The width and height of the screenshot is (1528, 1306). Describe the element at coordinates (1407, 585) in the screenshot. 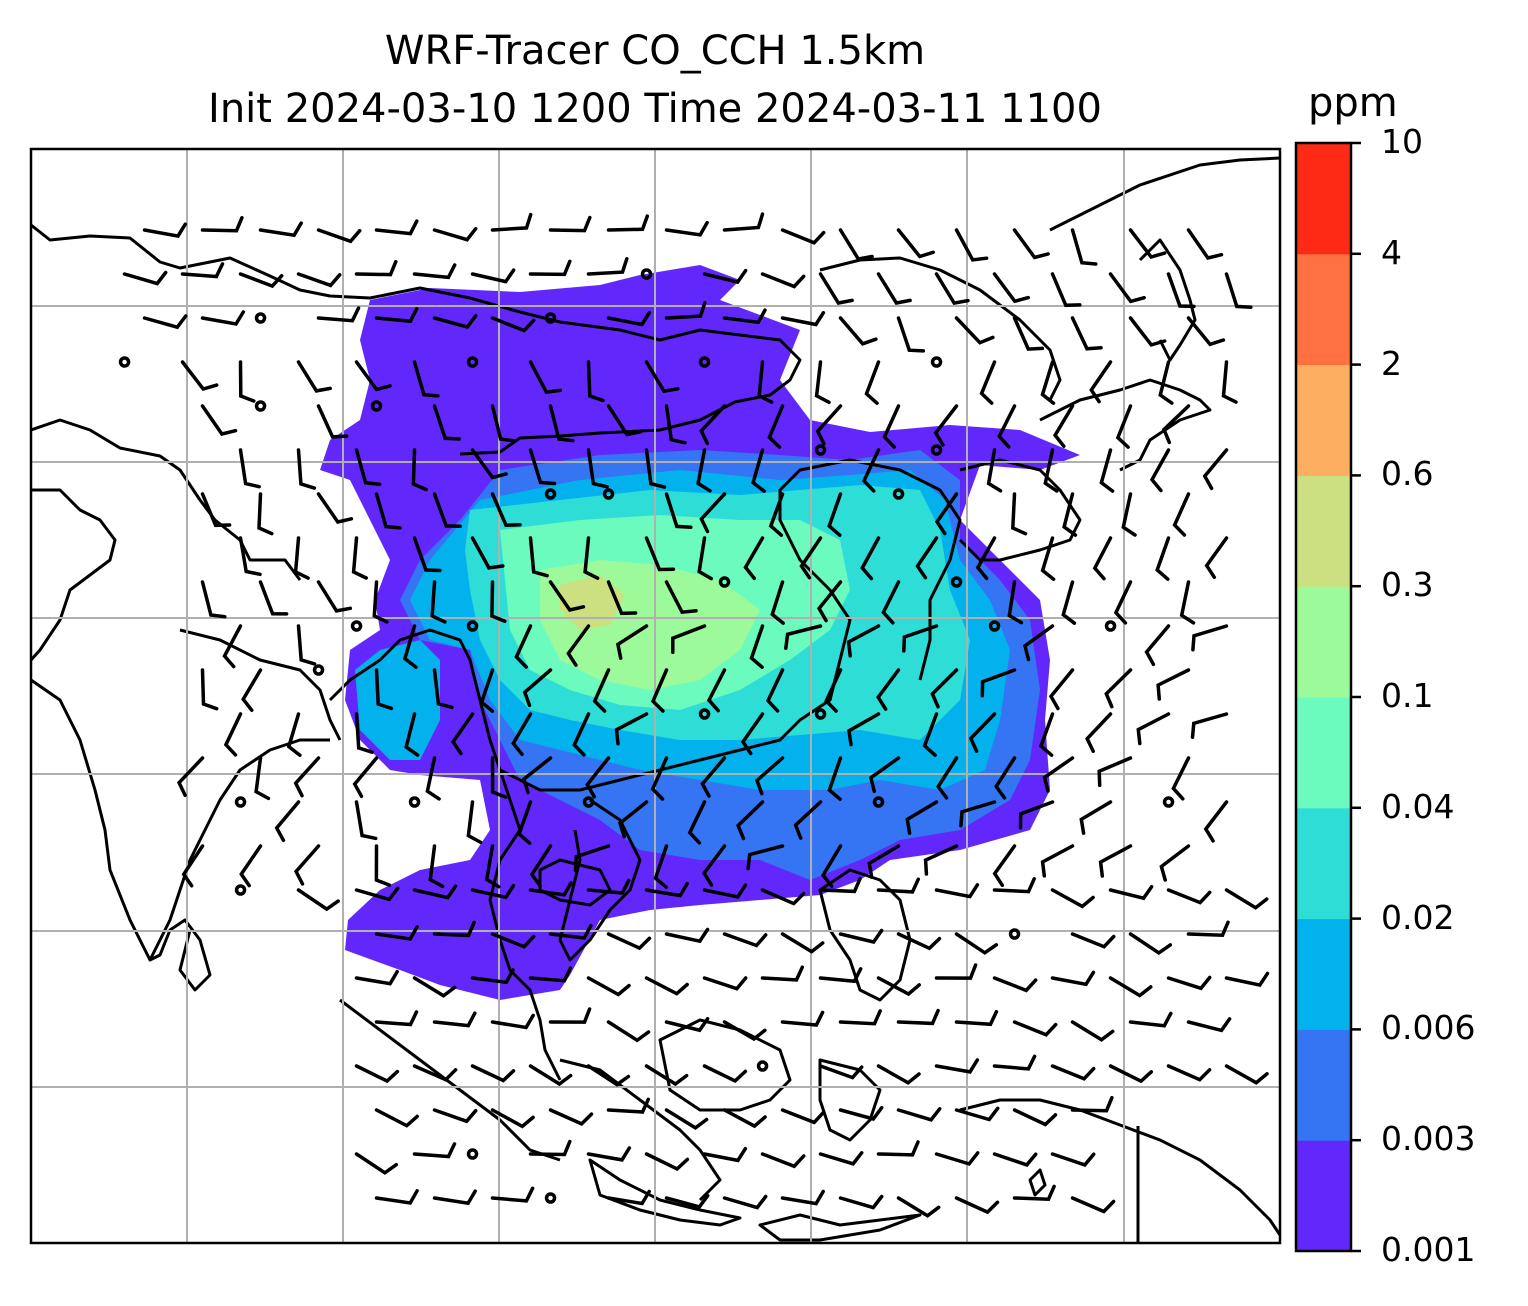

I see `colorbar-tick-label: 0.3` at that location.